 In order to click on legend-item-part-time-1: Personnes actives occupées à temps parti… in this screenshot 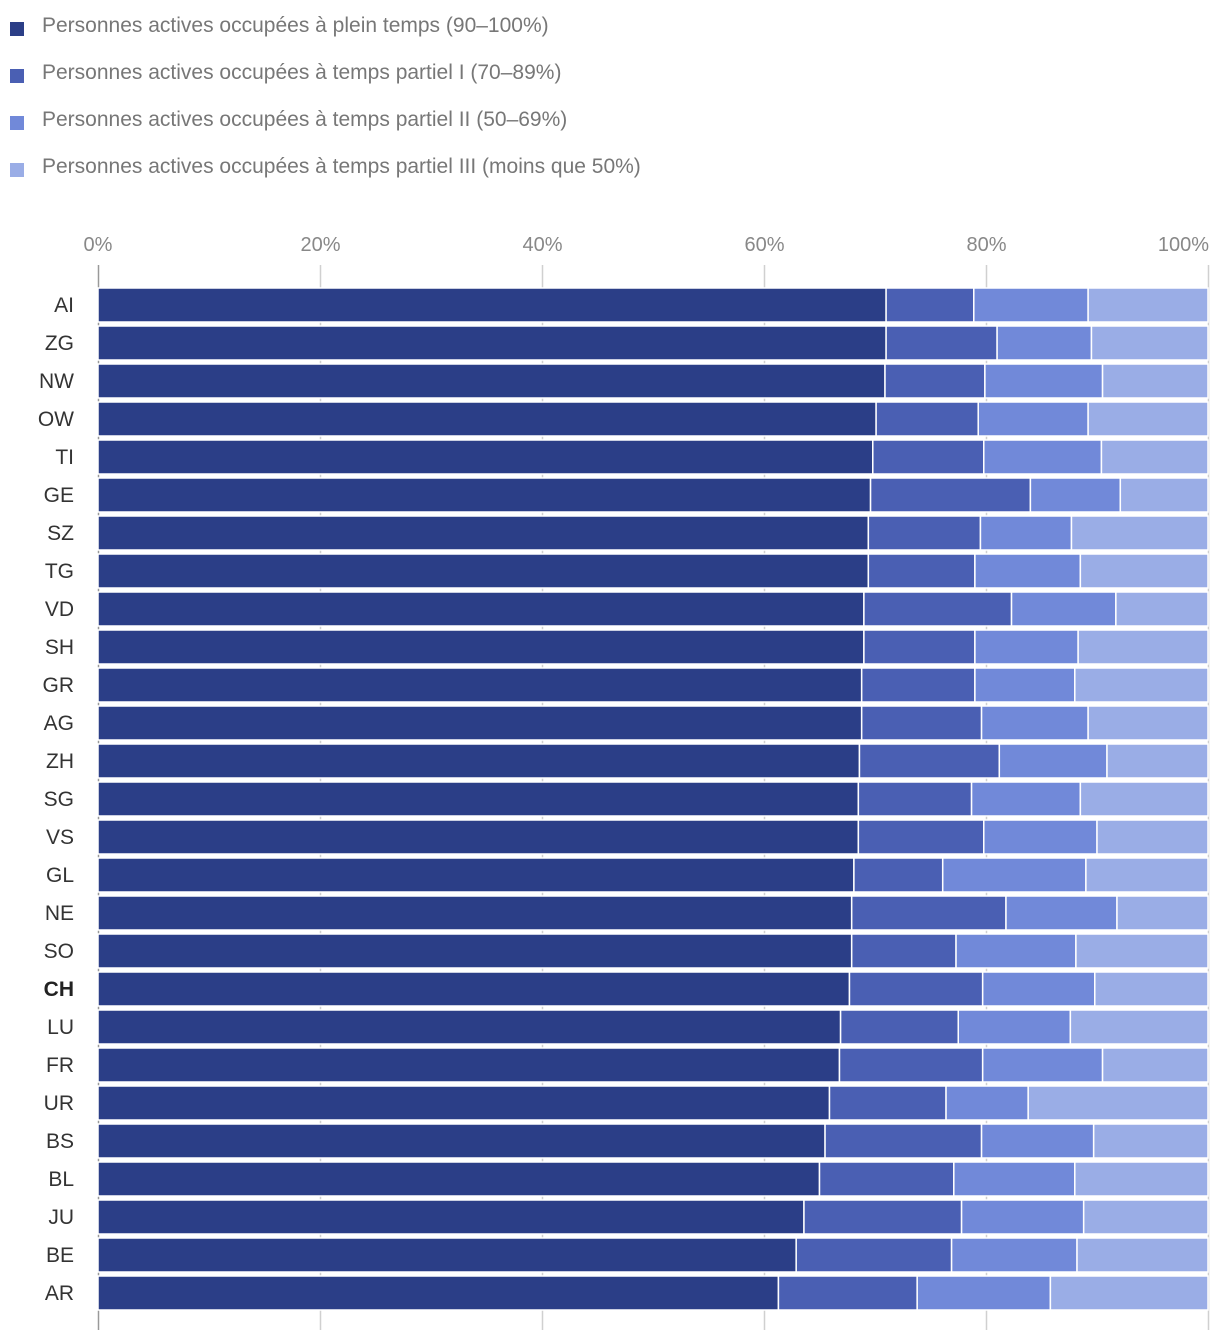, I will do `click(325, 80)`.